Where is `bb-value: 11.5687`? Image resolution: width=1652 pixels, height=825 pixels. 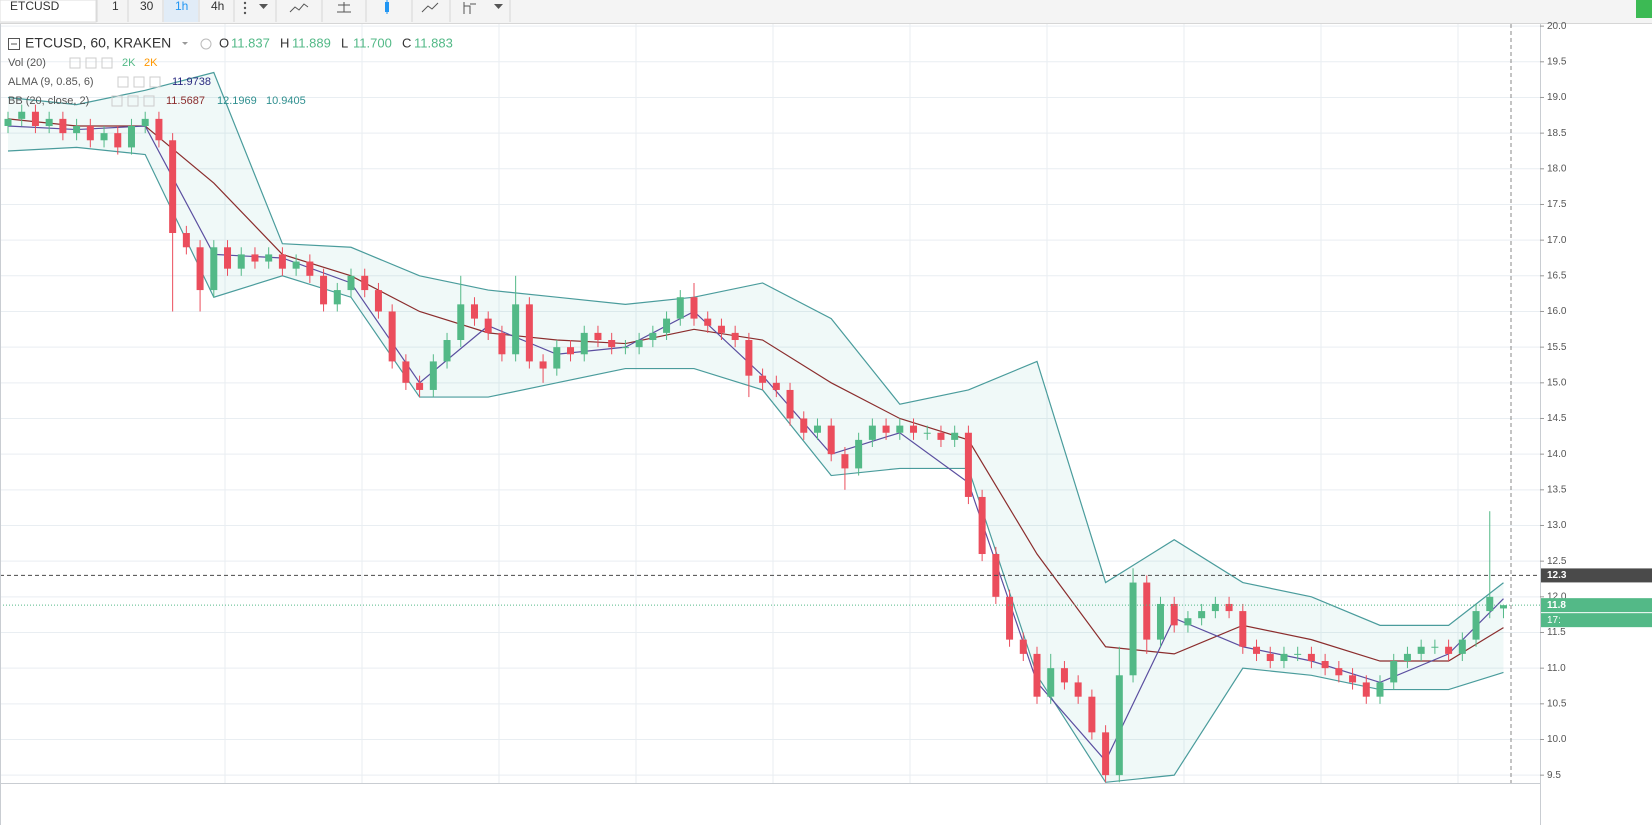 bb-value: 11.5687 is located at coordinates (185, 101).